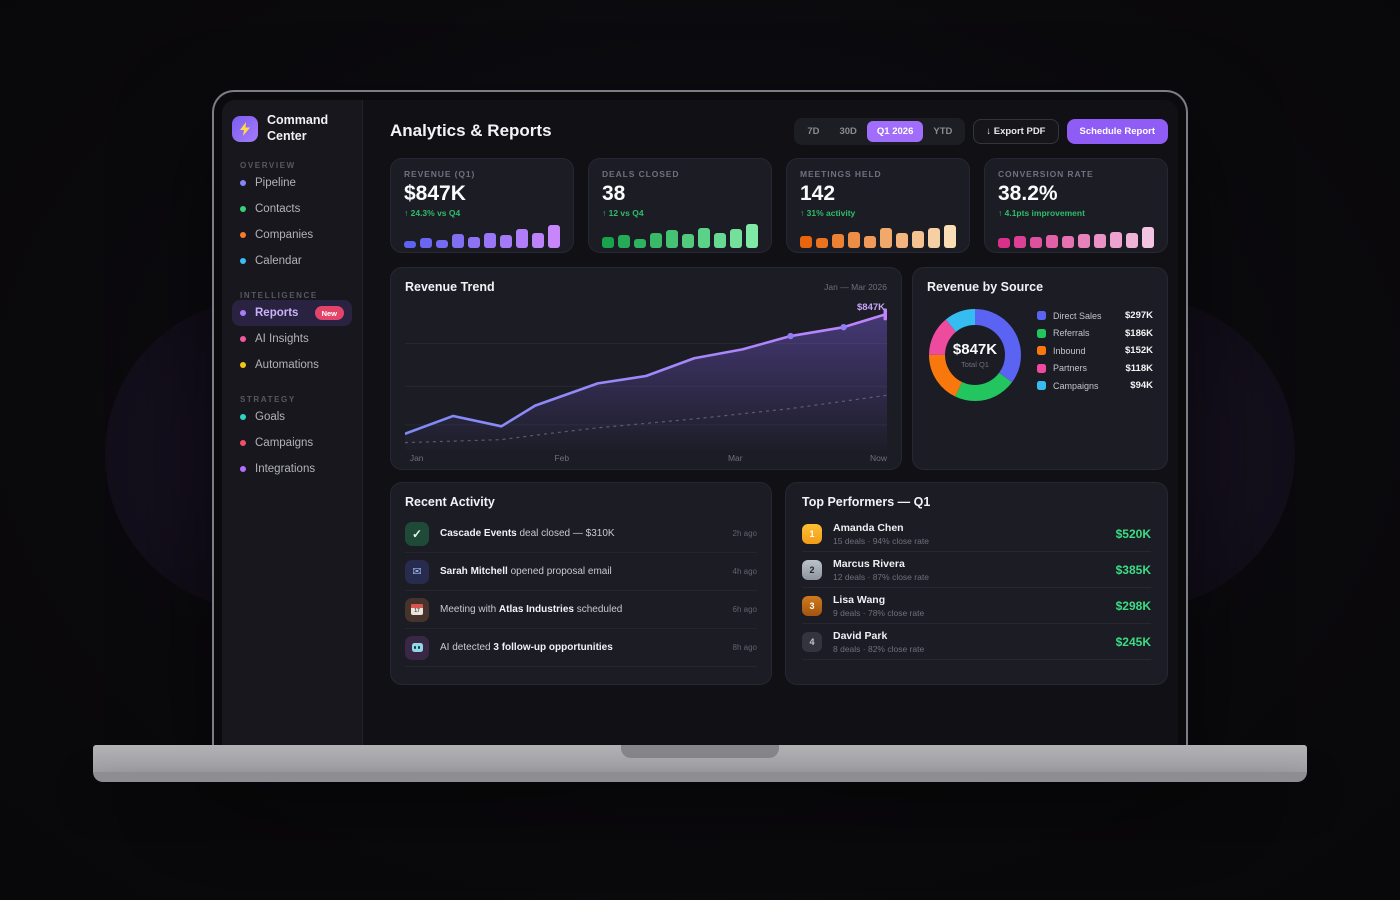 This screenshot has height=900, width=1400. Describe the element at coordinates (1016, 131) in the screenshot. I see `export-pdf-button: ↓ Export PDF` at that location.